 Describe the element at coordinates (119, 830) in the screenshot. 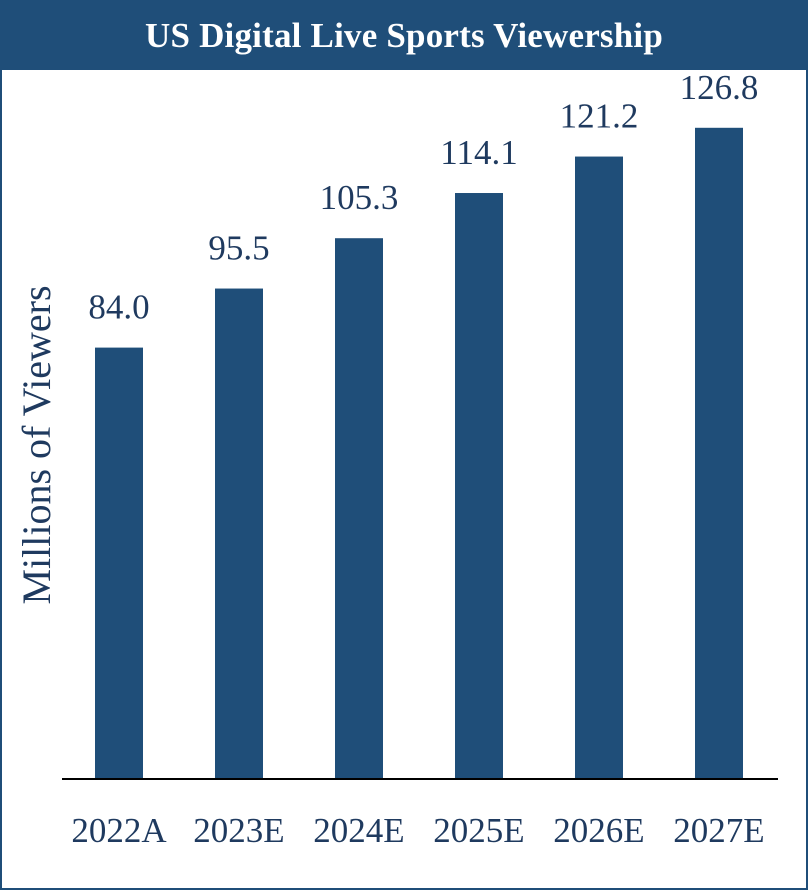

I see `category-label-2022A: 2022A` at that location.